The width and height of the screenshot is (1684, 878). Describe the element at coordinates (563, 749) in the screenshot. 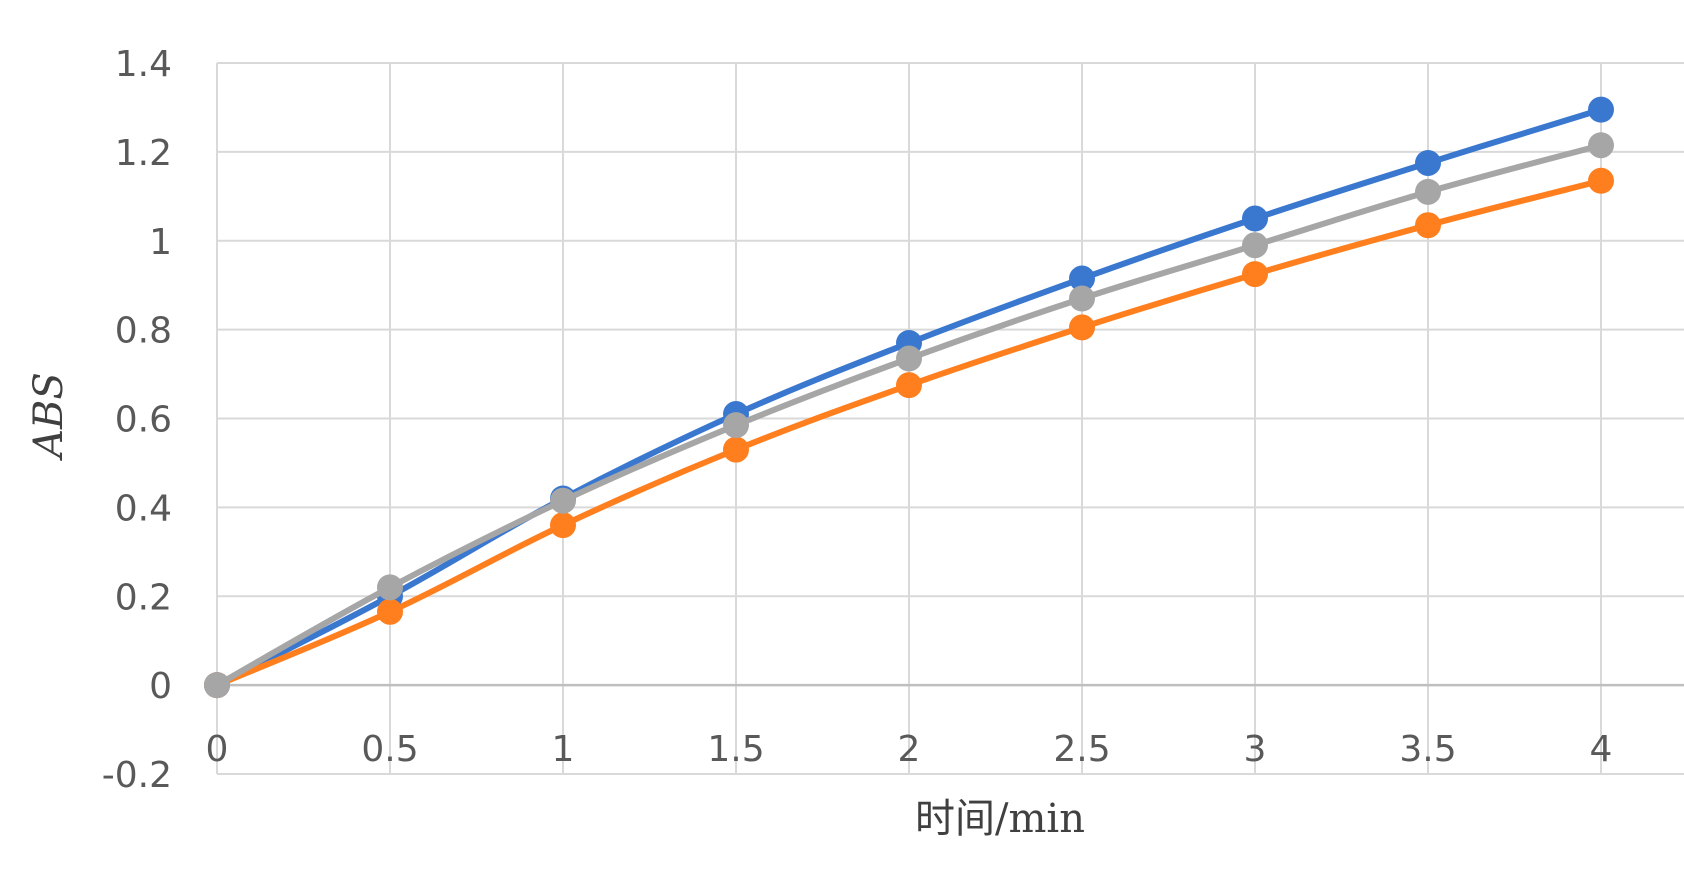

I see `x-tick-label: 1` at that location.